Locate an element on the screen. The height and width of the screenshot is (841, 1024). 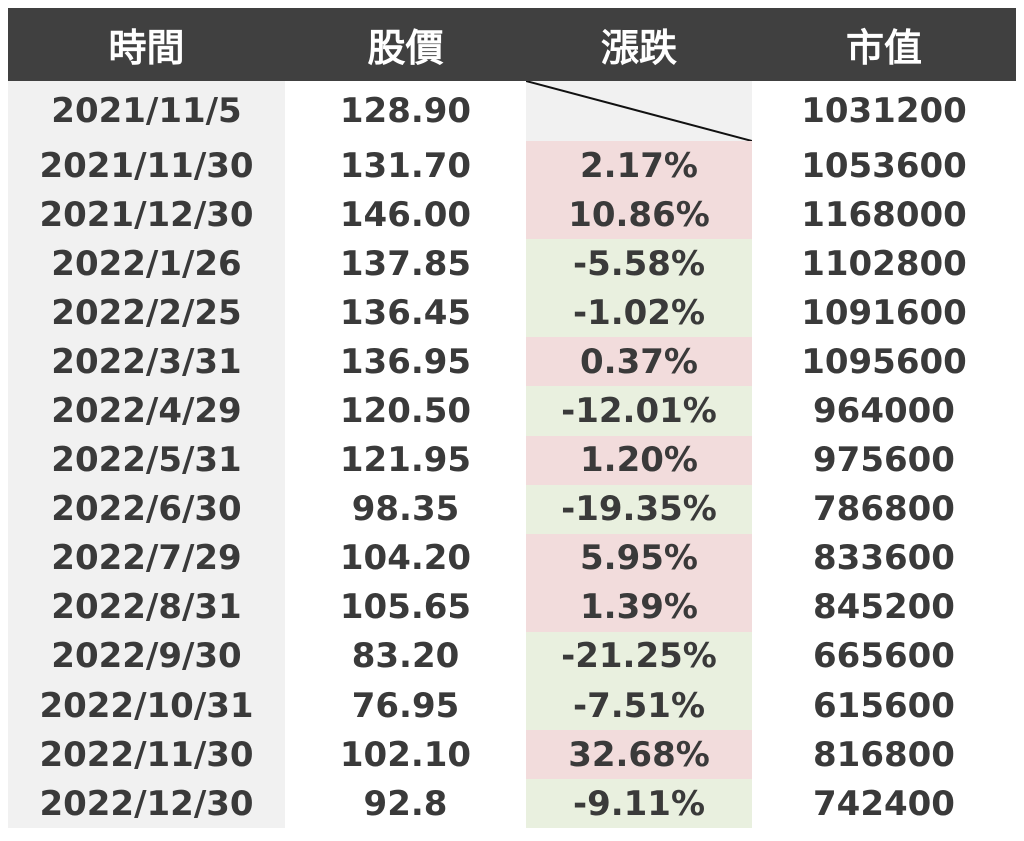
market-value-cell: 845200 is located at coordinates (884, 607).